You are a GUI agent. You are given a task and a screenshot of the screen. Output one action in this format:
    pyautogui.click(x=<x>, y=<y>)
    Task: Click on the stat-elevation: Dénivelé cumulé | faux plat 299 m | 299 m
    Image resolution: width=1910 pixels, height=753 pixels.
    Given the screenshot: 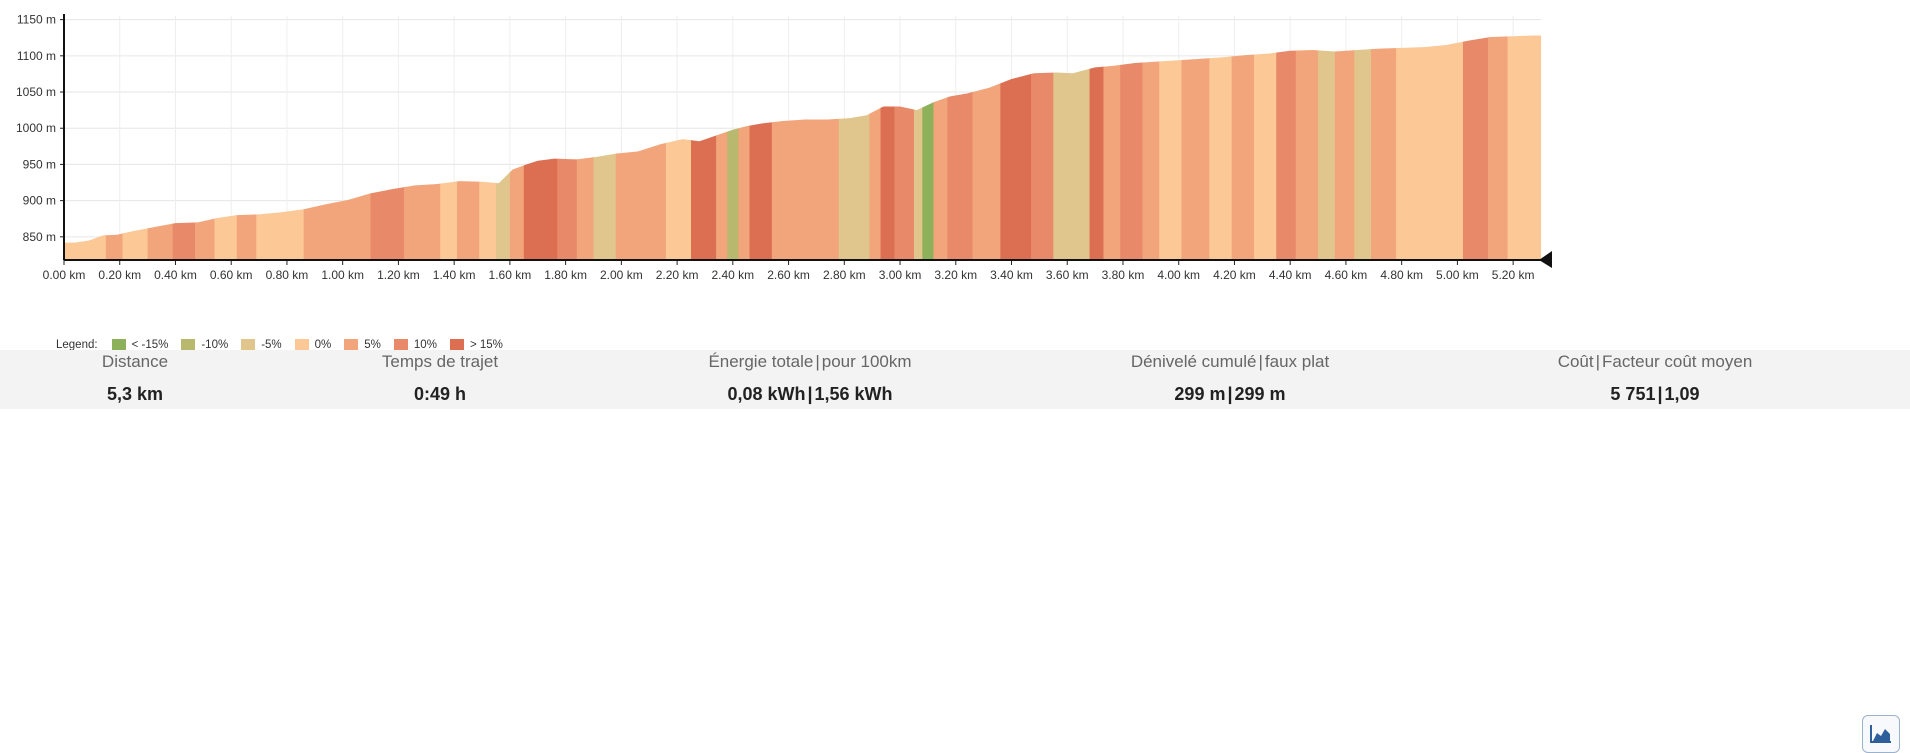 What is the action you would take?
    pyautogui.click(x=1230, y=379)
    